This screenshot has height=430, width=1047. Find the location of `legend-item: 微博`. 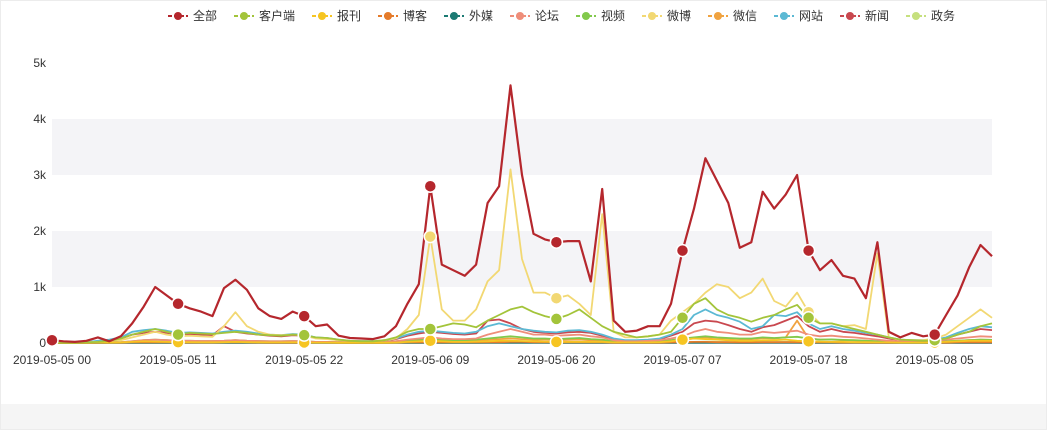

legend-item: 微博 is located at coordinates (666, 15).